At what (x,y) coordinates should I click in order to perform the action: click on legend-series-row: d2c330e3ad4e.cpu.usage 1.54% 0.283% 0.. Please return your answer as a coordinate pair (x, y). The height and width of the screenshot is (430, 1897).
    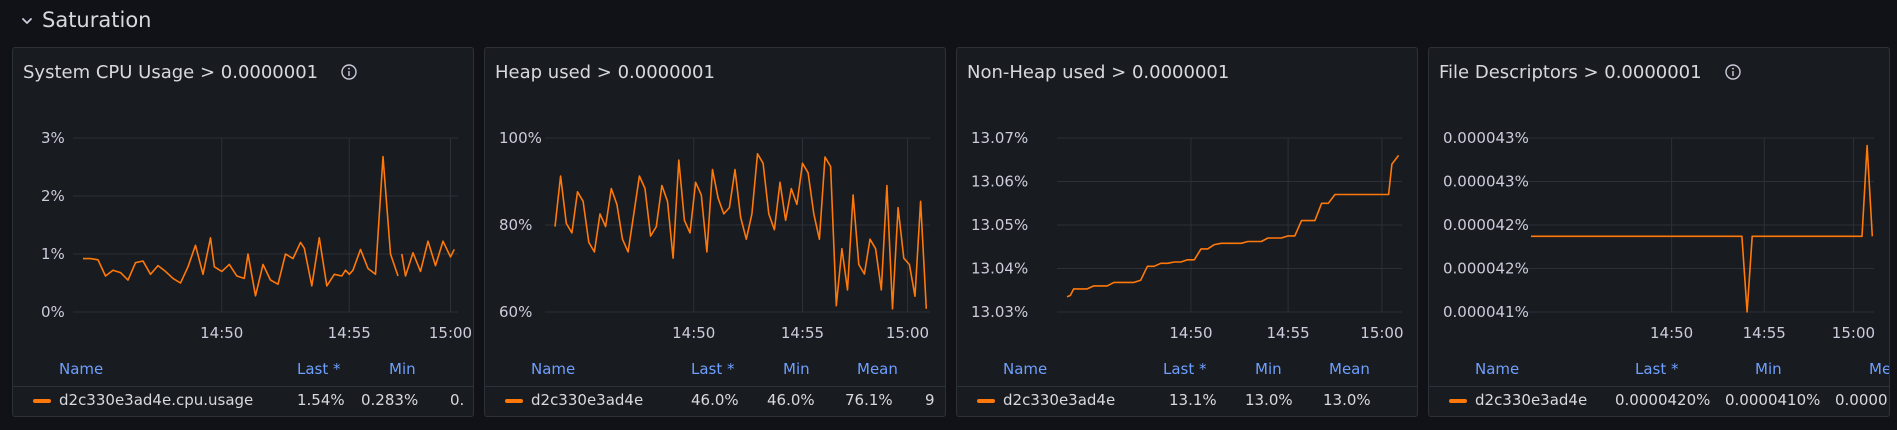
    Looking at the image, I should click on (243, 400).